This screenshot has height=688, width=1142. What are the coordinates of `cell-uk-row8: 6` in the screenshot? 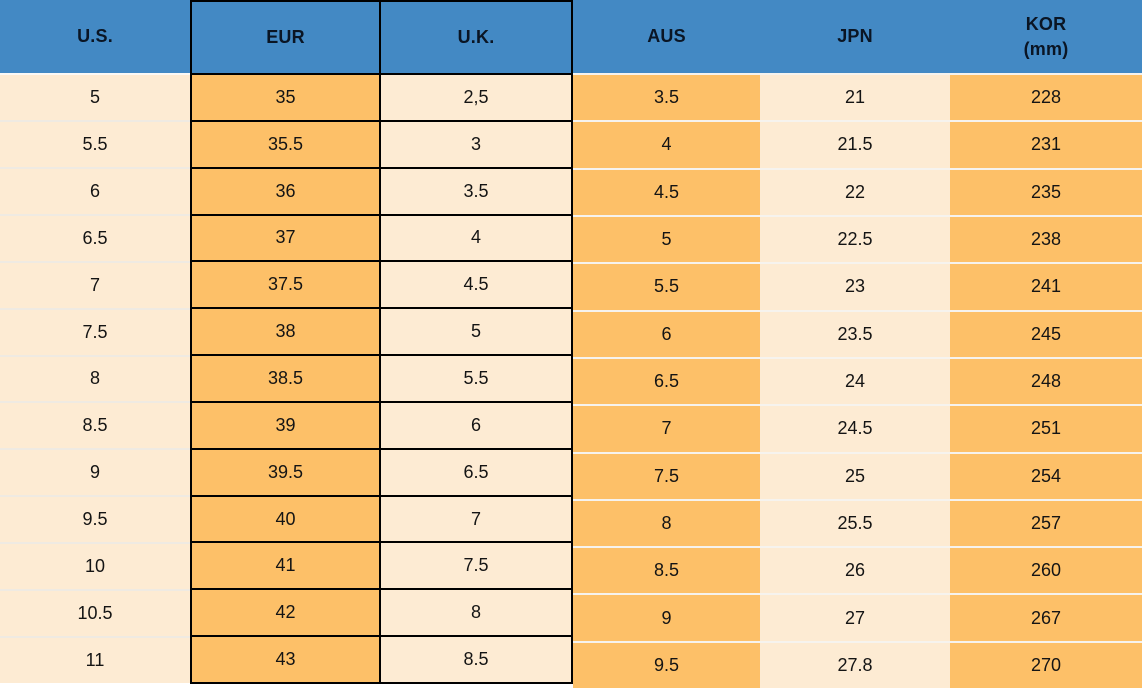 It's located at (476, 424).